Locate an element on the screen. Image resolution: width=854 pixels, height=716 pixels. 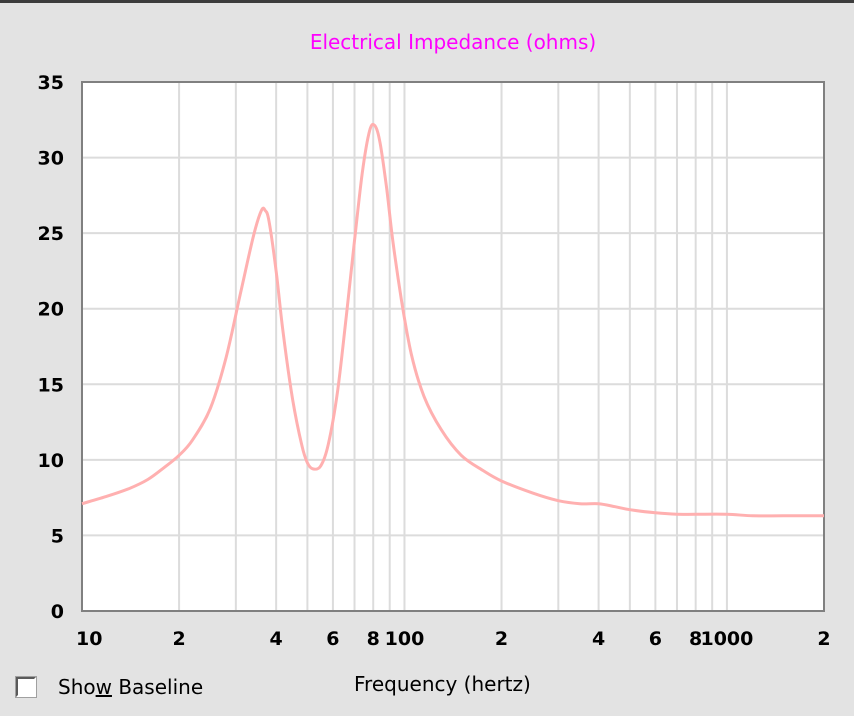
x-tick-label: 10 is located at coordinates (89, 639).